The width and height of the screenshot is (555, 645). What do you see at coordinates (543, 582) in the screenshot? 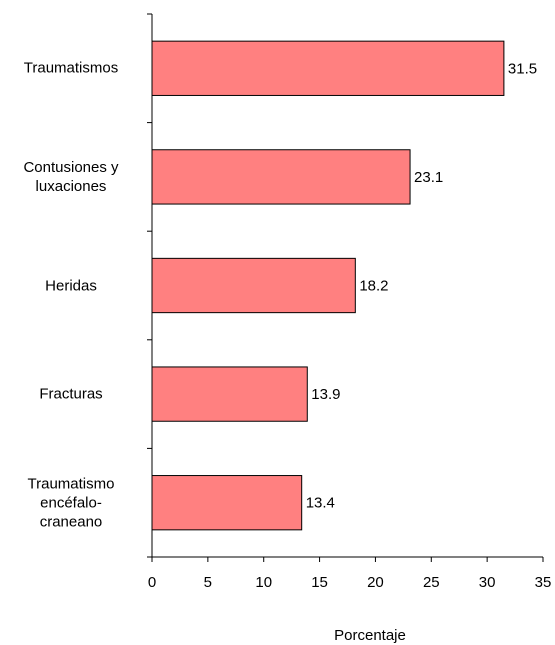
I see `x-tick-label: 35` at bounding box center [543, 582].